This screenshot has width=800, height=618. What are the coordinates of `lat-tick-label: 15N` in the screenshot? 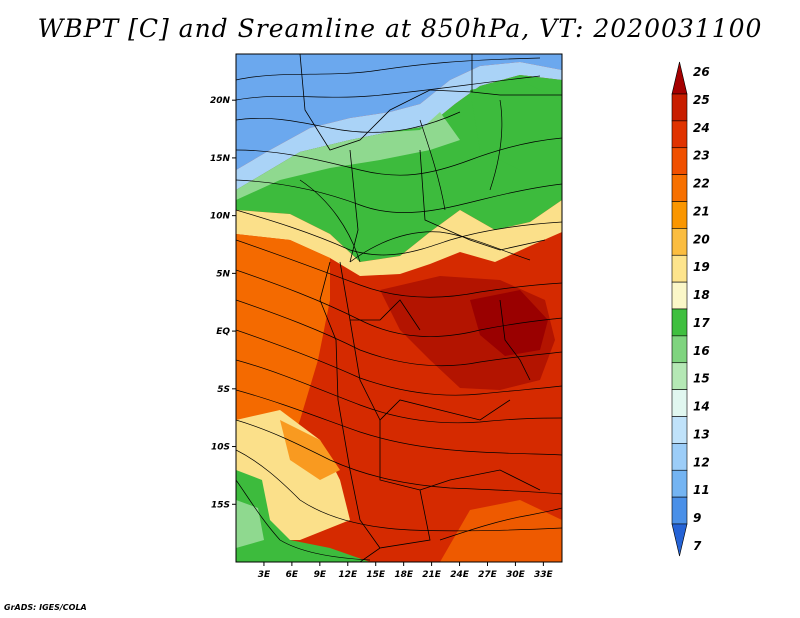 It's located at (220, 159).